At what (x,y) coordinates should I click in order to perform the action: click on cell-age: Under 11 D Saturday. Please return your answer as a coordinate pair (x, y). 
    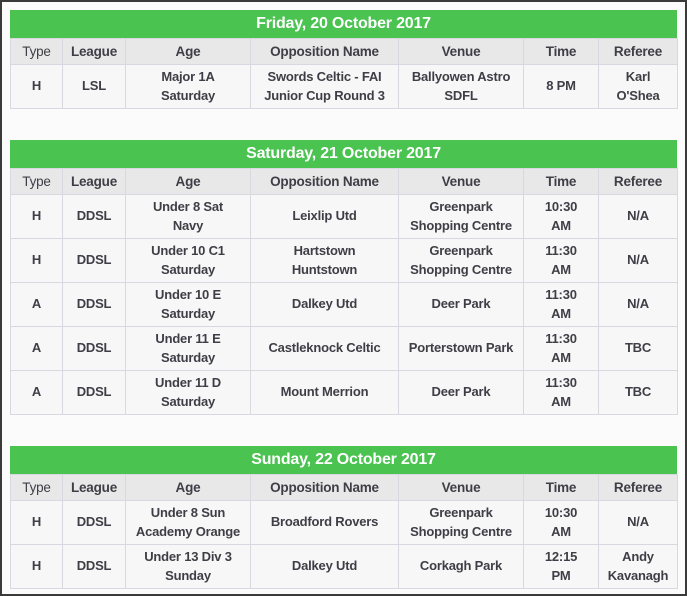
    Looking at the image, I should click on (188, 392).